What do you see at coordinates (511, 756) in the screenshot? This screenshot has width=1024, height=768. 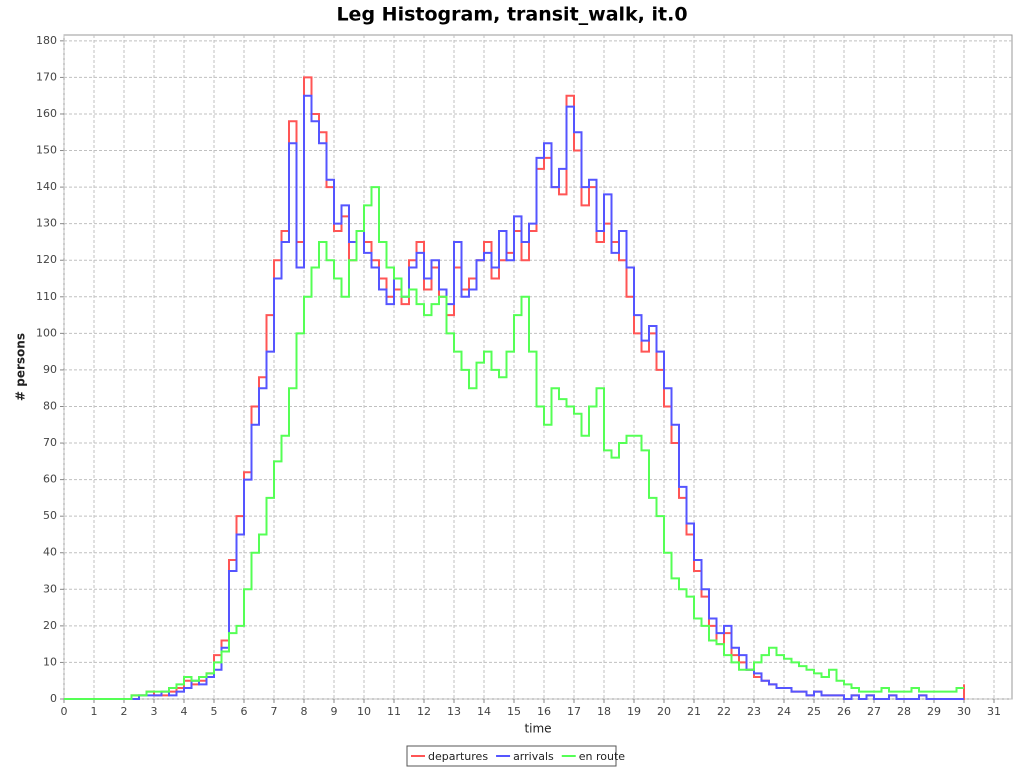 I see `legend` at bounding box center [511, 756].